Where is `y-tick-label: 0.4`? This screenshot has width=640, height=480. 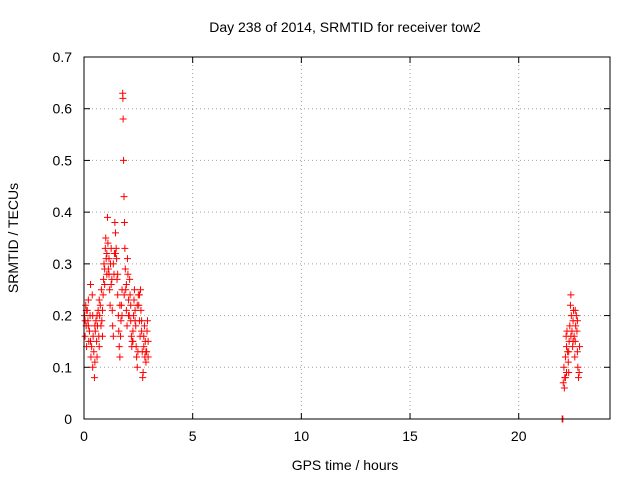 y-tick-label: 0.4 is located at coordinates (63, 212).